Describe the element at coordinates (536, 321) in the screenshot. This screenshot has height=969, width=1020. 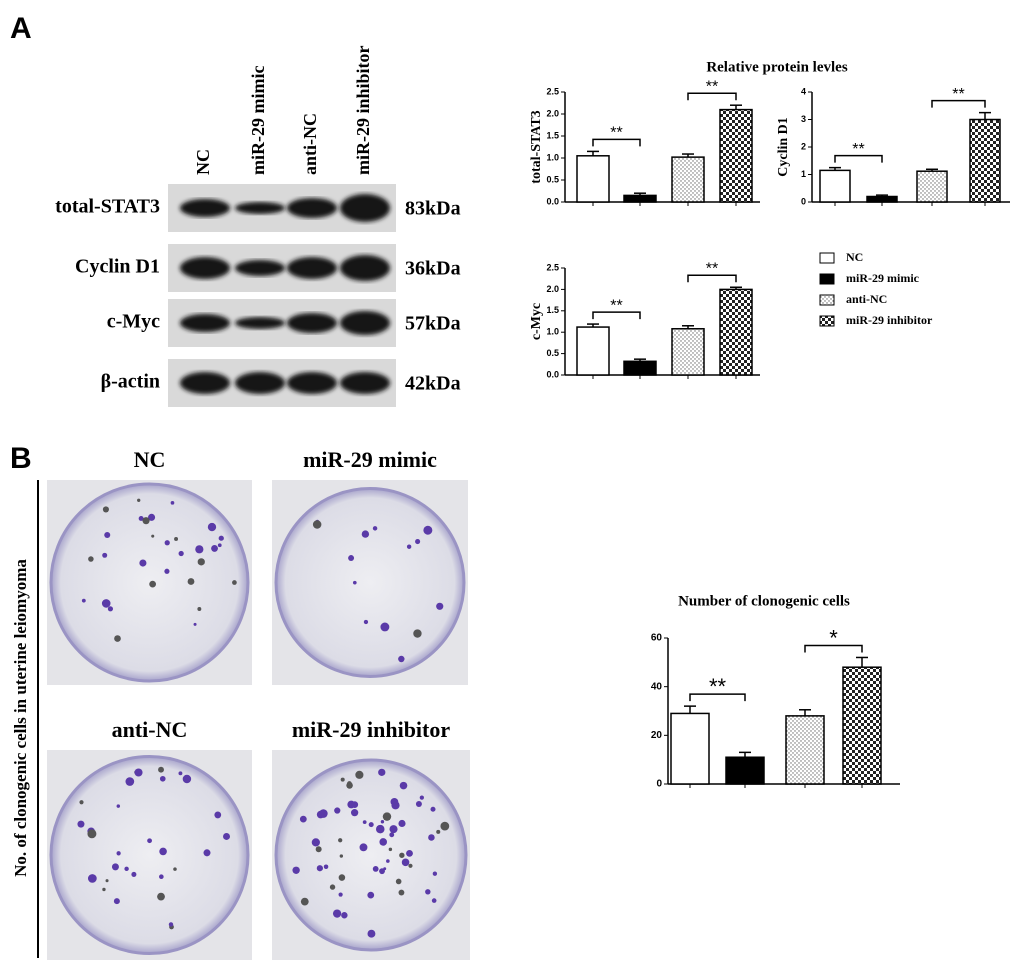
I see `y-axis-label: c-Myc` at that location.